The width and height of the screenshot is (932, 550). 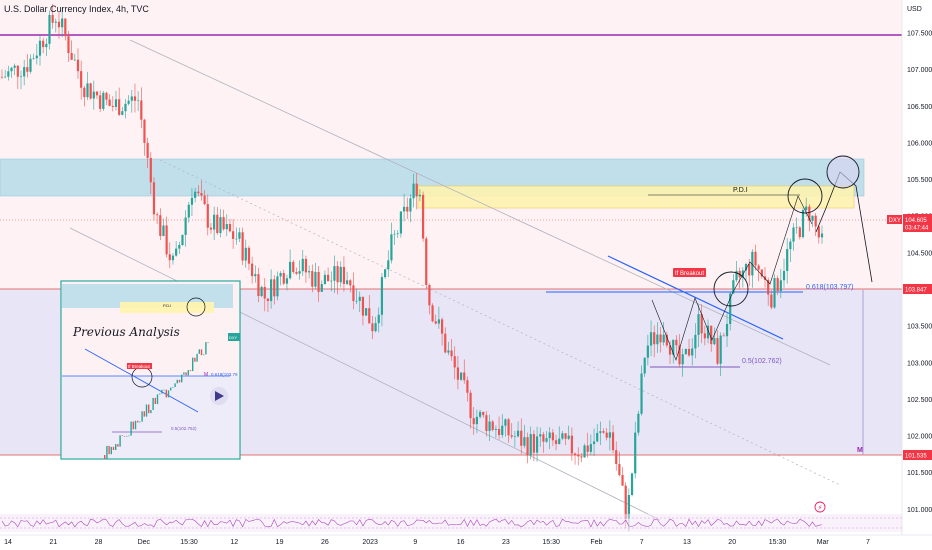 I want to click on lightning-icon, so click(x=820, y=507).